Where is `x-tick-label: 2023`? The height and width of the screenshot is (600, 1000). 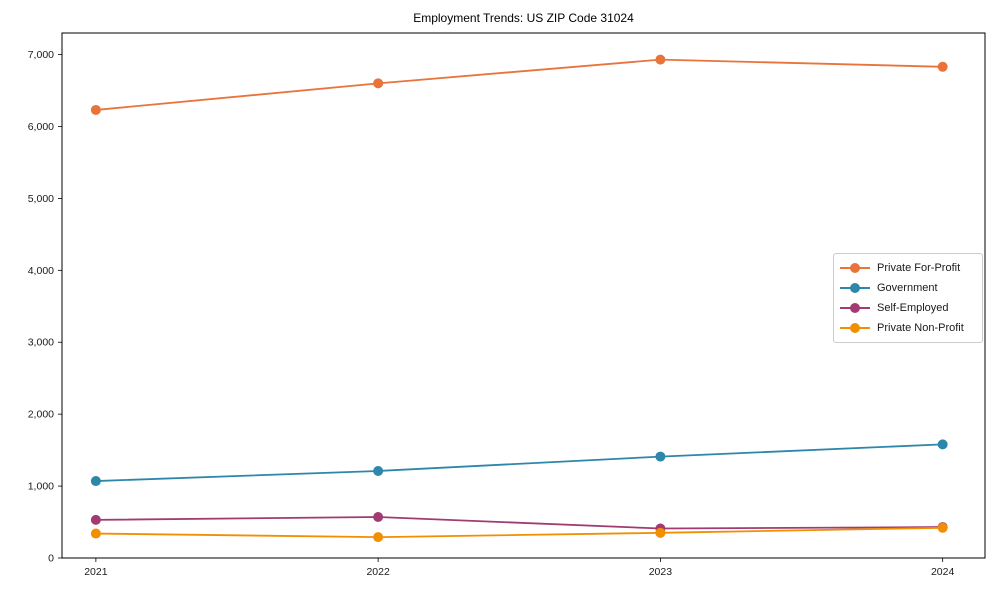
x-tick-label: 2023 is located at coordinates (661, 572).